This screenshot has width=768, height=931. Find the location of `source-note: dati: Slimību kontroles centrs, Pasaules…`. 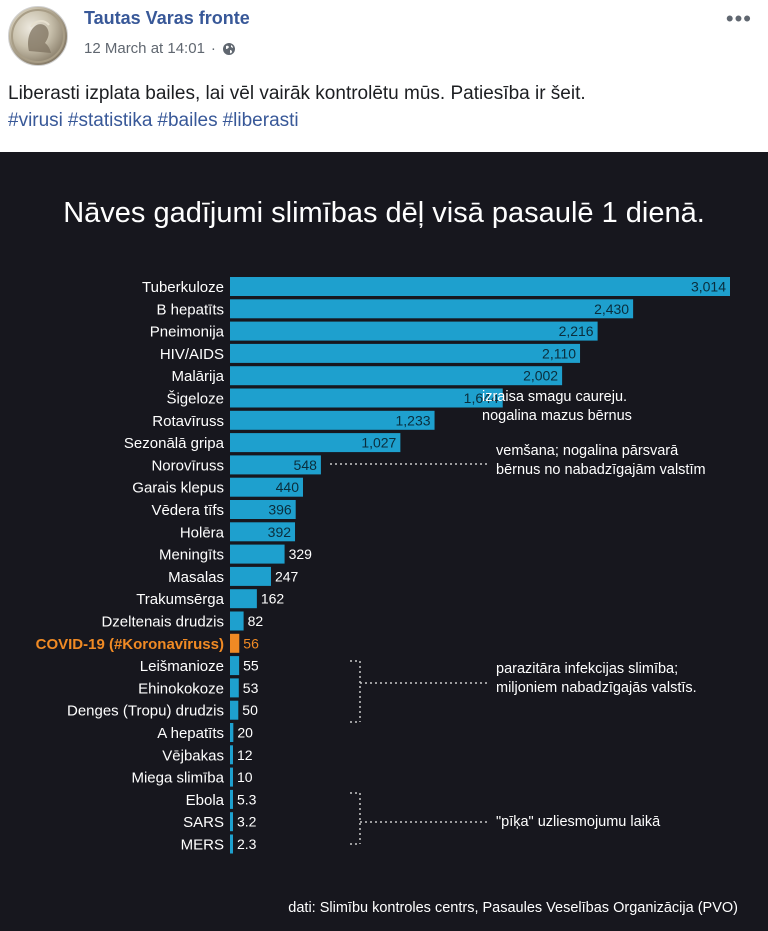

source-note: dati: Slimību kontroles centrs, Pasaules… is located at coordinates (513, 908).